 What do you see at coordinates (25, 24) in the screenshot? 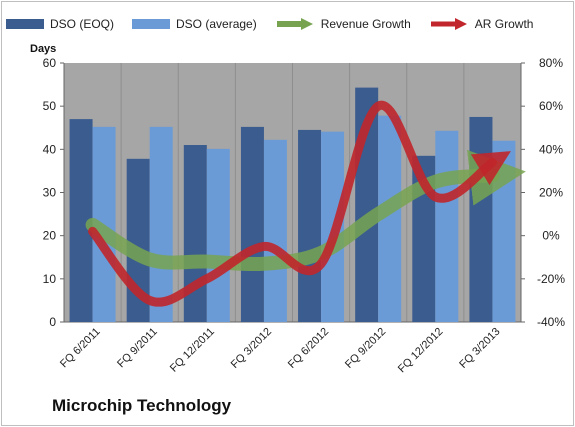
I see `legend-swatch-dso-eoq` at bounding box center [25, 24].